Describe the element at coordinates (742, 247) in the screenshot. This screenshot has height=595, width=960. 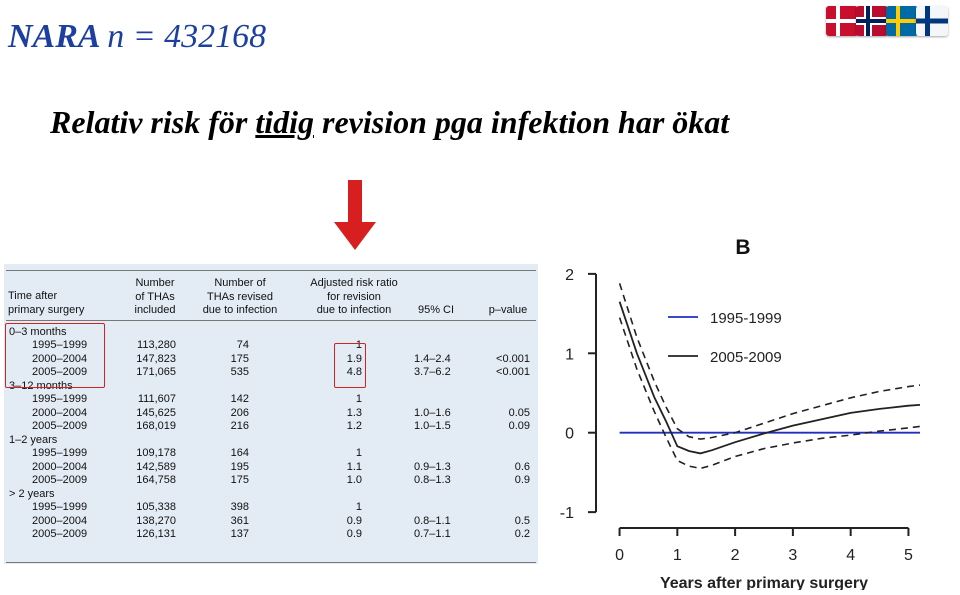
I see `panel-label: B` at that location.